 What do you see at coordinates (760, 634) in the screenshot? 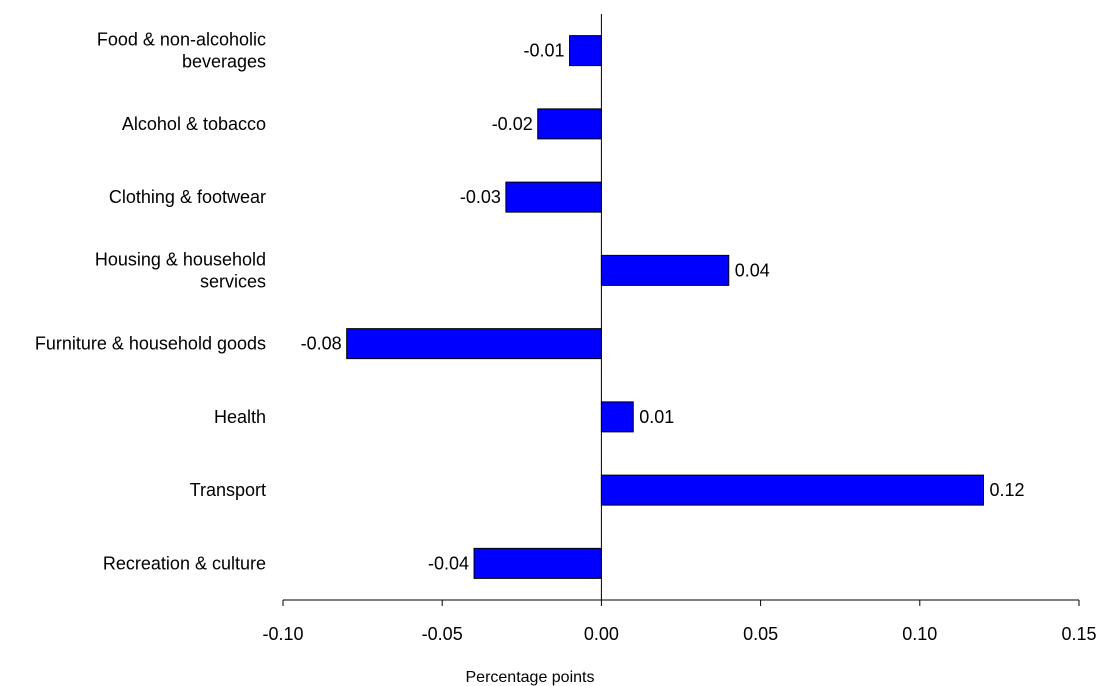
I see `x-tick-label: 0.05` at bounding box center [760, 634].